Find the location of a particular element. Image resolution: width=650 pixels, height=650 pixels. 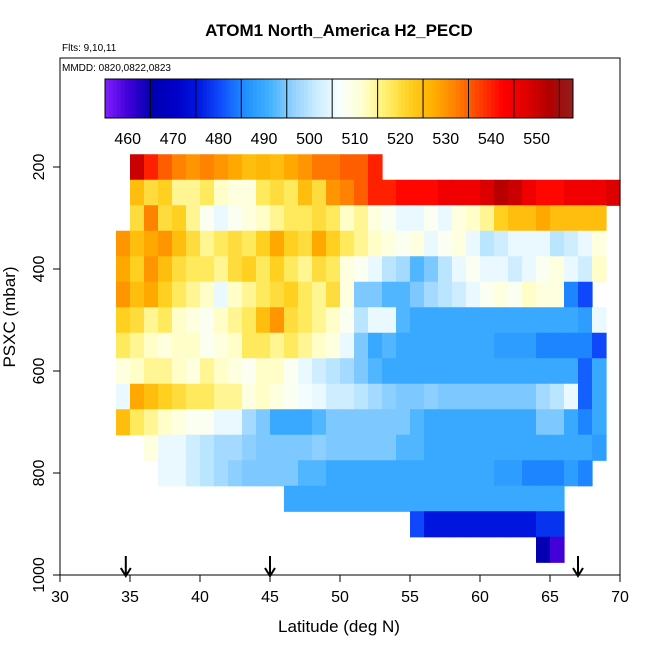

x-tick-label: 40 is located at coordinates (200, 597).